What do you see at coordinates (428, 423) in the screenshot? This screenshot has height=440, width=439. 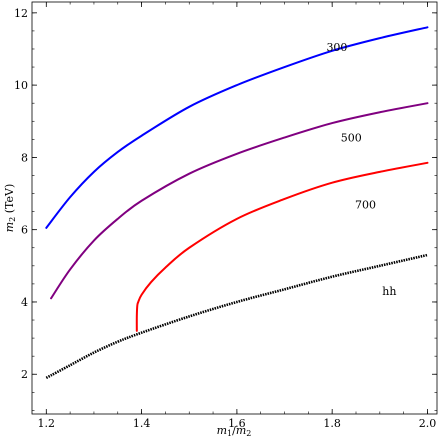 I see `x-tick-label: 2.0` at bounding box center [428, 423].